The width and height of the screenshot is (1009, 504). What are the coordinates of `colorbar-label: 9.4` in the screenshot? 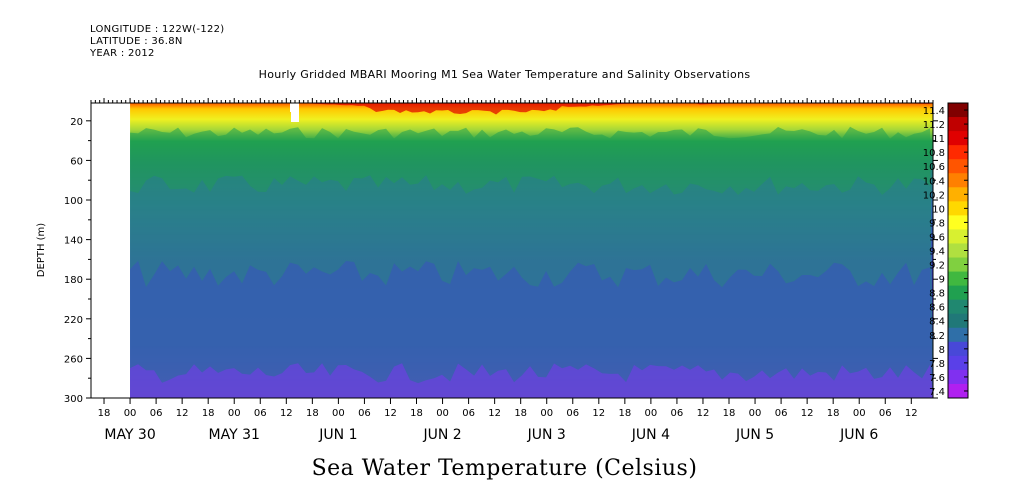 It's located at (937, 252).